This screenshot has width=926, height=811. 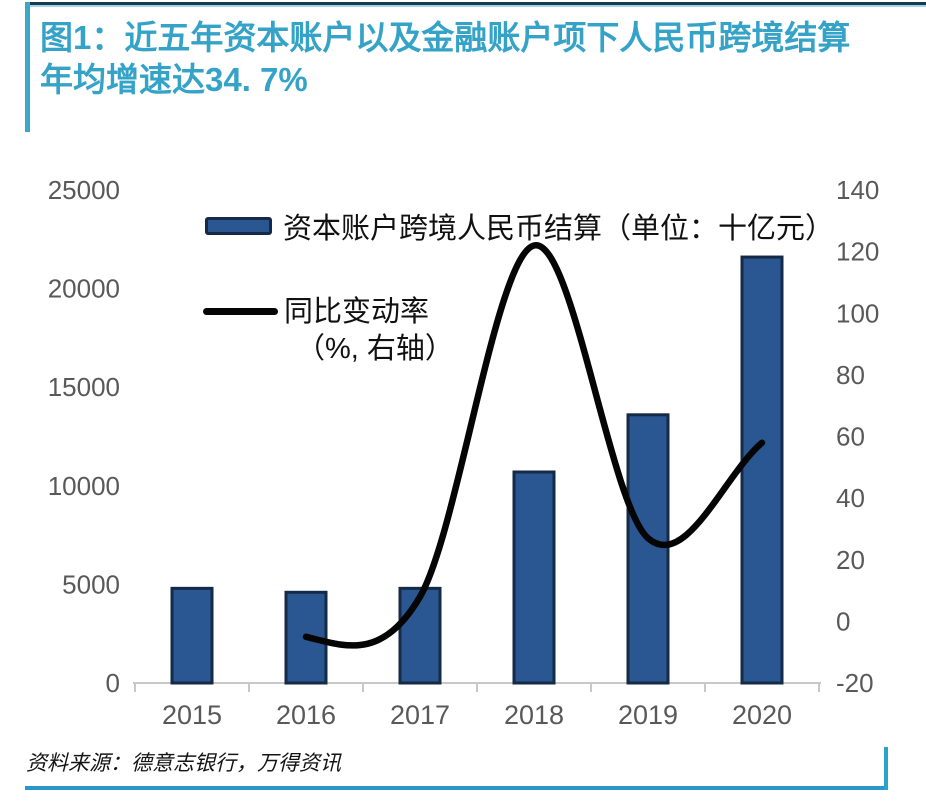 I want to click on card-top-border-highlight, so click(x=475, y=6).